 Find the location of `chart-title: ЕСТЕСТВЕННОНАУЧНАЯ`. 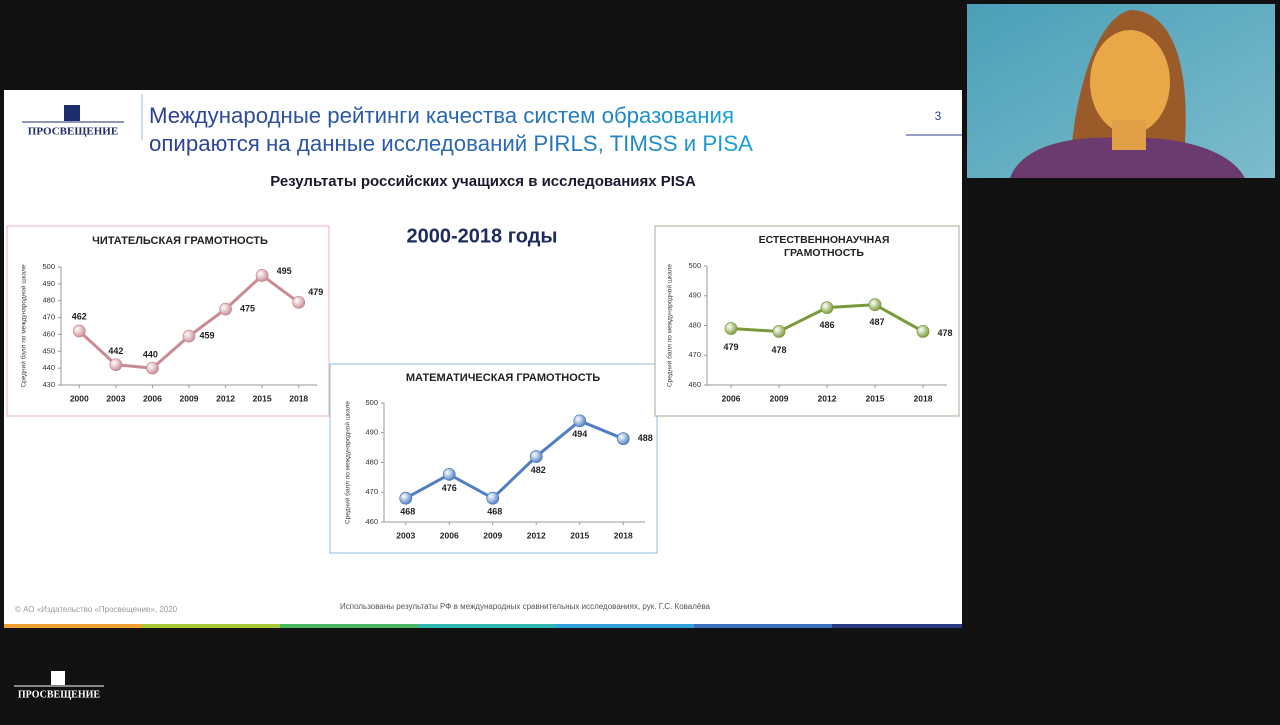

chart-title: ЕСТЕСТВЕННОНАУЧНАЯ is located at coordinates (824, 240).